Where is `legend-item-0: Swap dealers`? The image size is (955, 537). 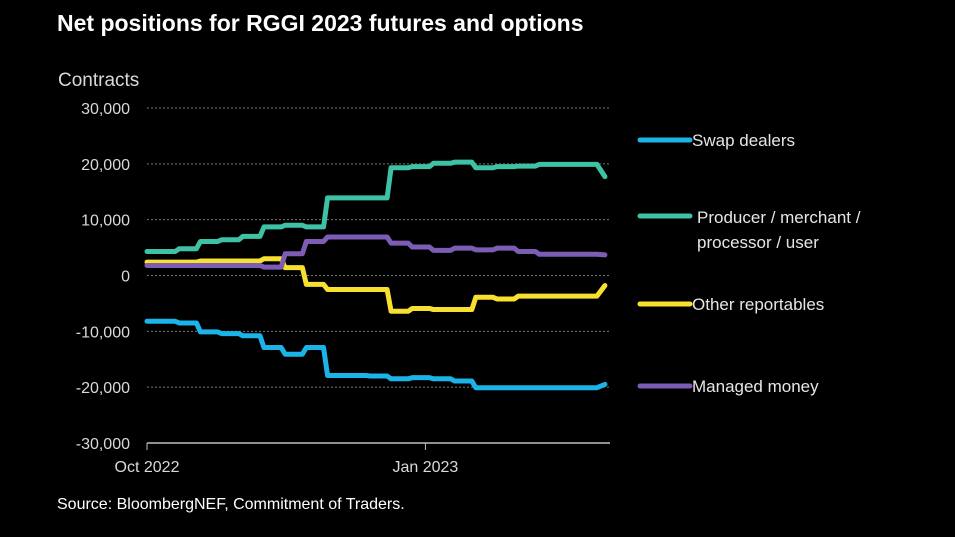 legend-item-0: Swap dealers is located at coordinates (716, 140).